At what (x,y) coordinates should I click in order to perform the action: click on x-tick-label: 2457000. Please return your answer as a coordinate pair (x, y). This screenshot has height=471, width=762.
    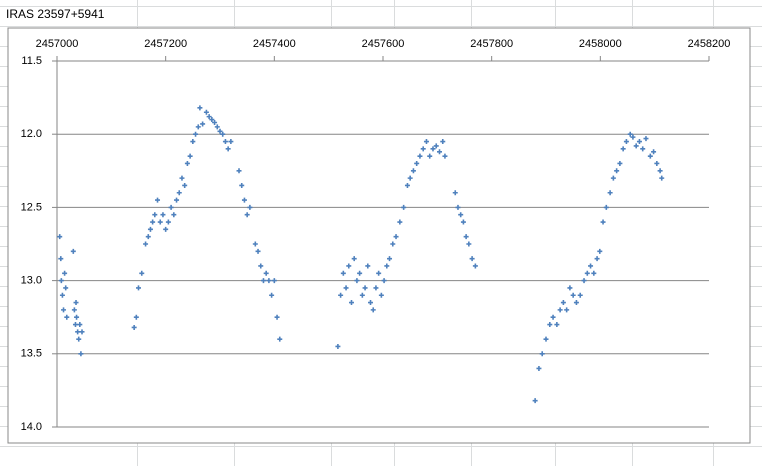
    Looking at the image, I should click on (57, 44).